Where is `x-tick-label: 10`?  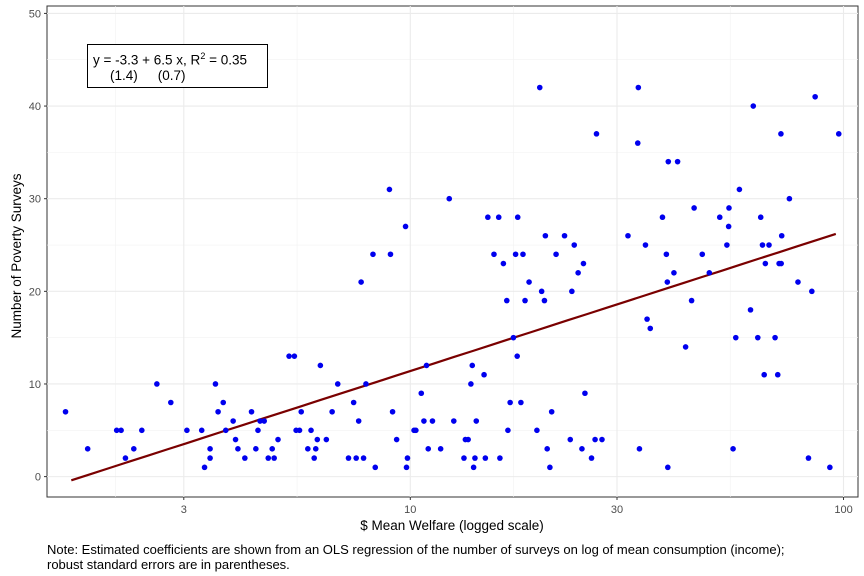
x-tick-label: 10 is located at coordinates (410, 510).